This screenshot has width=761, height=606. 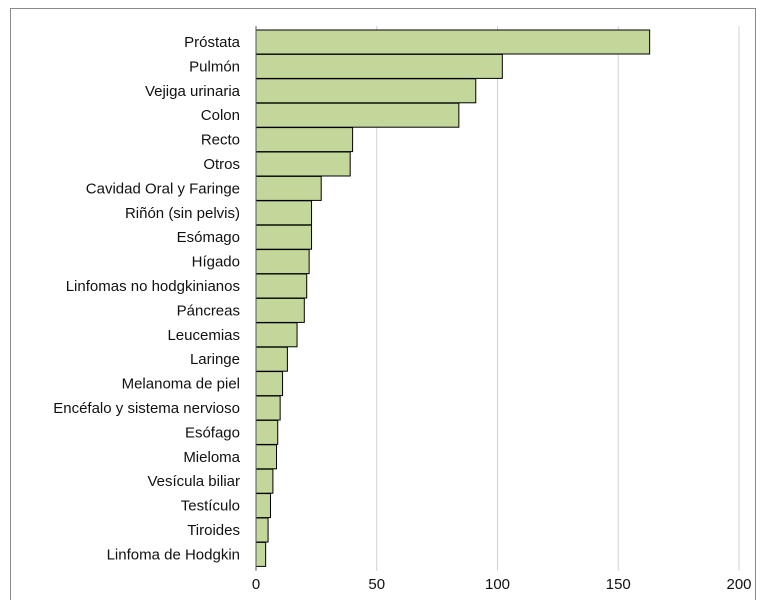 I want to click on category-label: Encéfalo y sistema nervioso, so click(x=146, y=408).